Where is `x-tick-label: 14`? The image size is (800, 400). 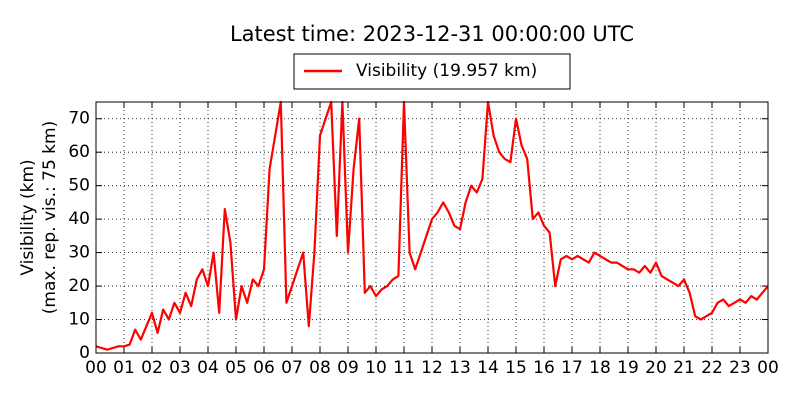
x-tick-label: 14 is located at coordinates (488, 368).